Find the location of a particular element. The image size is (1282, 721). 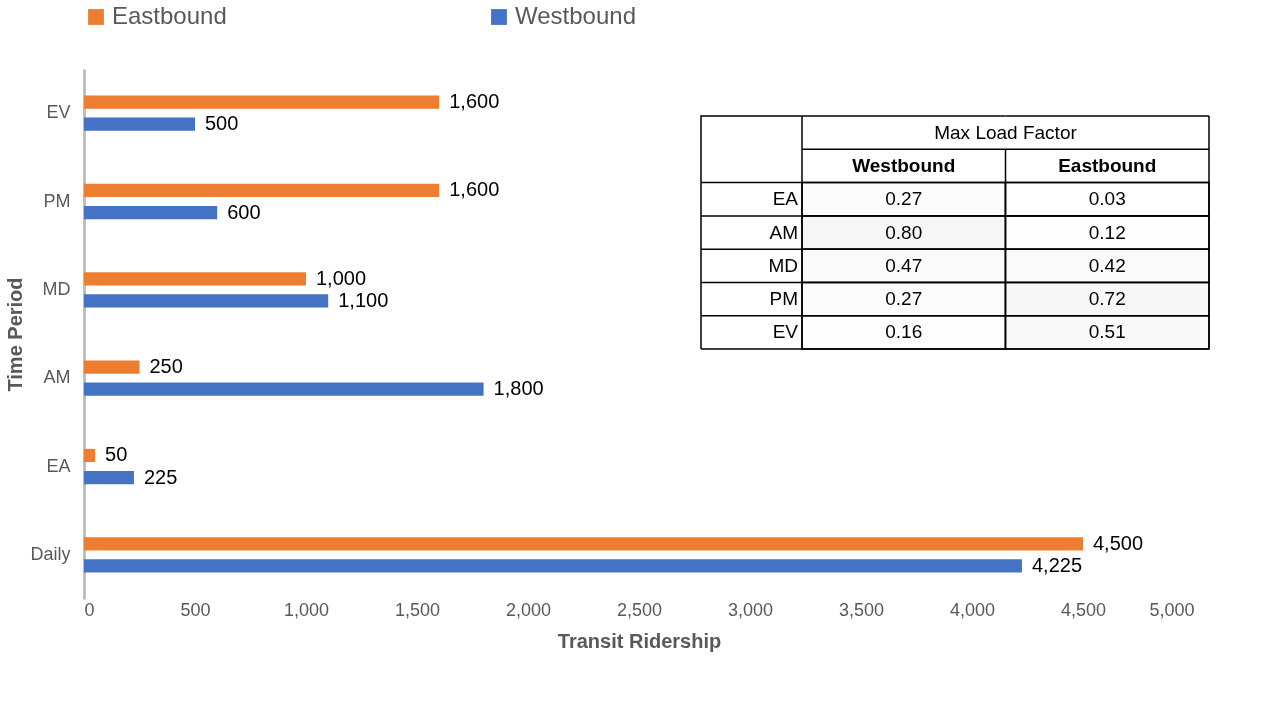

y-axis-title: Time Period is located at coordinates (15, 334).